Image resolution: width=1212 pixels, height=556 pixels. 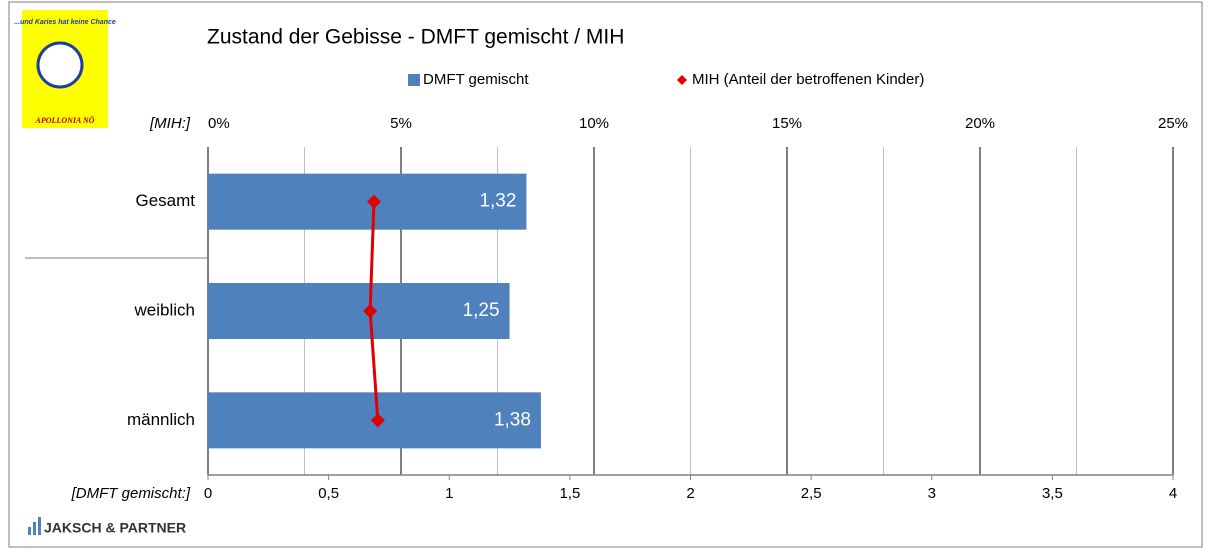 What do you see at coordinates (219, 123) in the screenshot?
I see `x2-tick-label: 0%` at bounding box center [219, 123].